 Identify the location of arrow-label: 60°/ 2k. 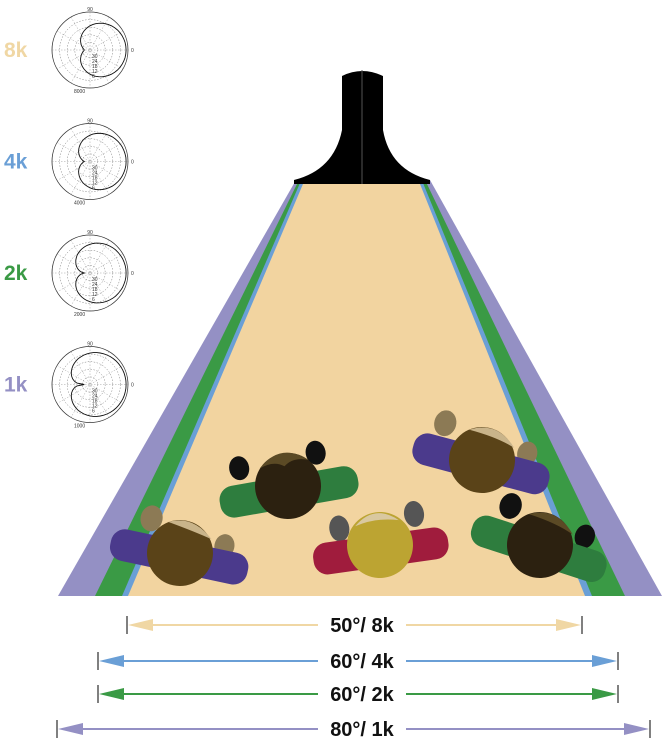
(362, 695).